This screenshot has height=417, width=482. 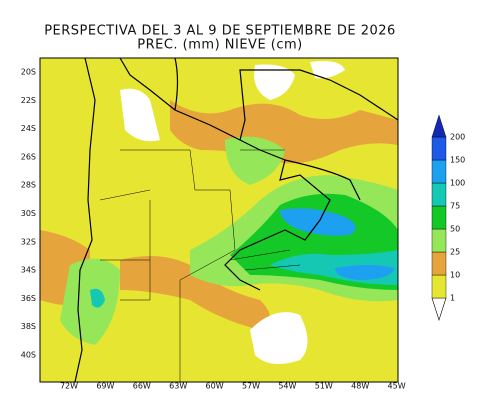 I want to click on latitude-label: 32S, so click(x=28, y=241).